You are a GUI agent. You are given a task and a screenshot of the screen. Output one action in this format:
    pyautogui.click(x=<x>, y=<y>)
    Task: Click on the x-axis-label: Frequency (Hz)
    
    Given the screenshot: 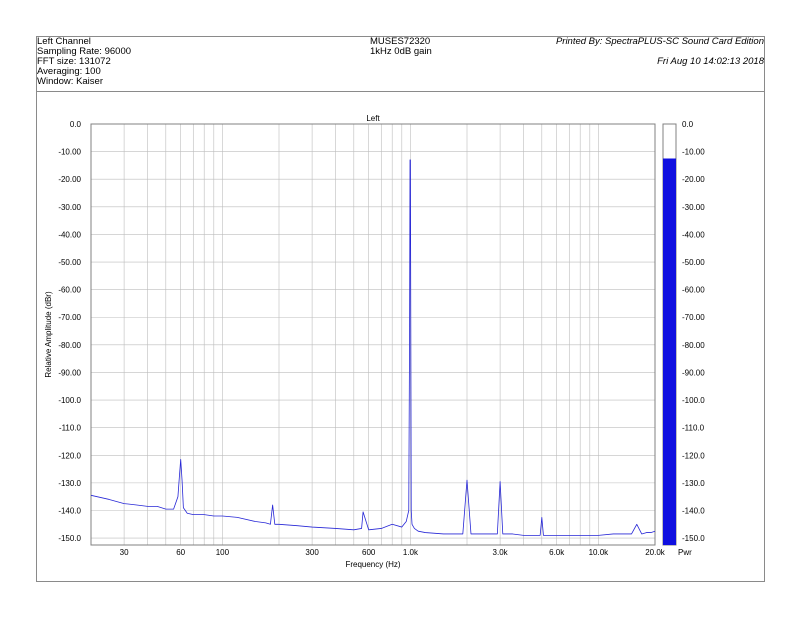 What is the action you would take?
    pyautogui.click(x=372, y=564)
    